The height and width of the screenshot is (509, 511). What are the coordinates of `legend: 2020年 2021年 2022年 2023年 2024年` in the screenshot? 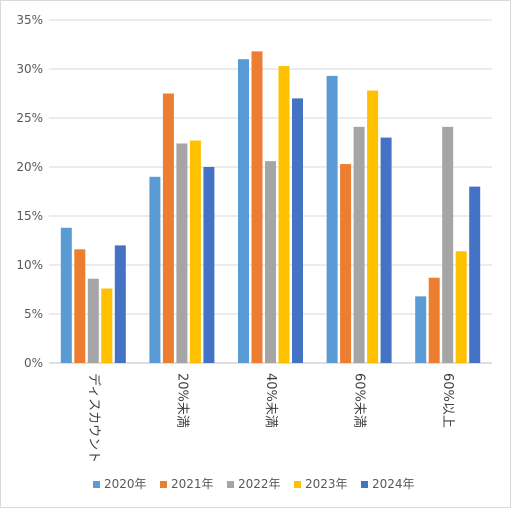 It's located at (254, 484).